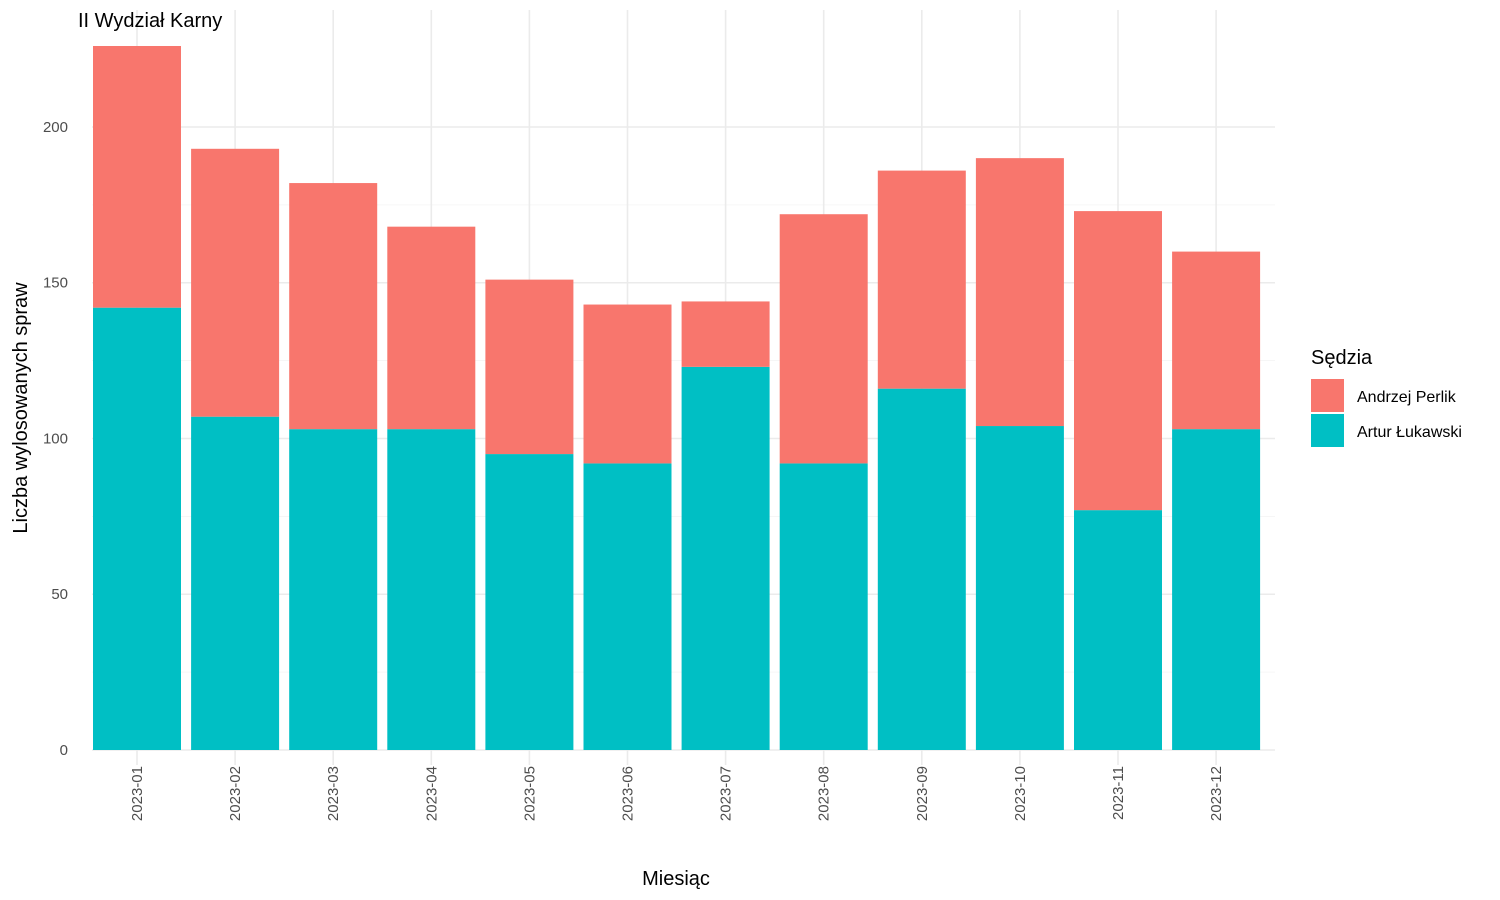 This screenshot has height=900, width=1500. What do you see at coordinates (1216, 793) in the screenshot?
I see `x-tick-label: 2023-12` at bounding box center [1216, 793].